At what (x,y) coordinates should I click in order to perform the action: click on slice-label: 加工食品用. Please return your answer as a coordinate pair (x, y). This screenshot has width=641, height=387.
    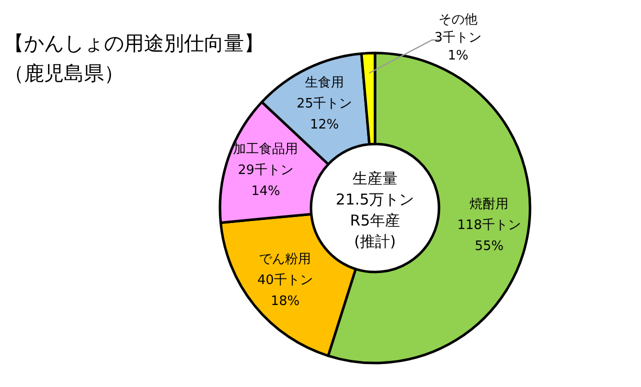
    Looking at the image, I should click on (265, 150).